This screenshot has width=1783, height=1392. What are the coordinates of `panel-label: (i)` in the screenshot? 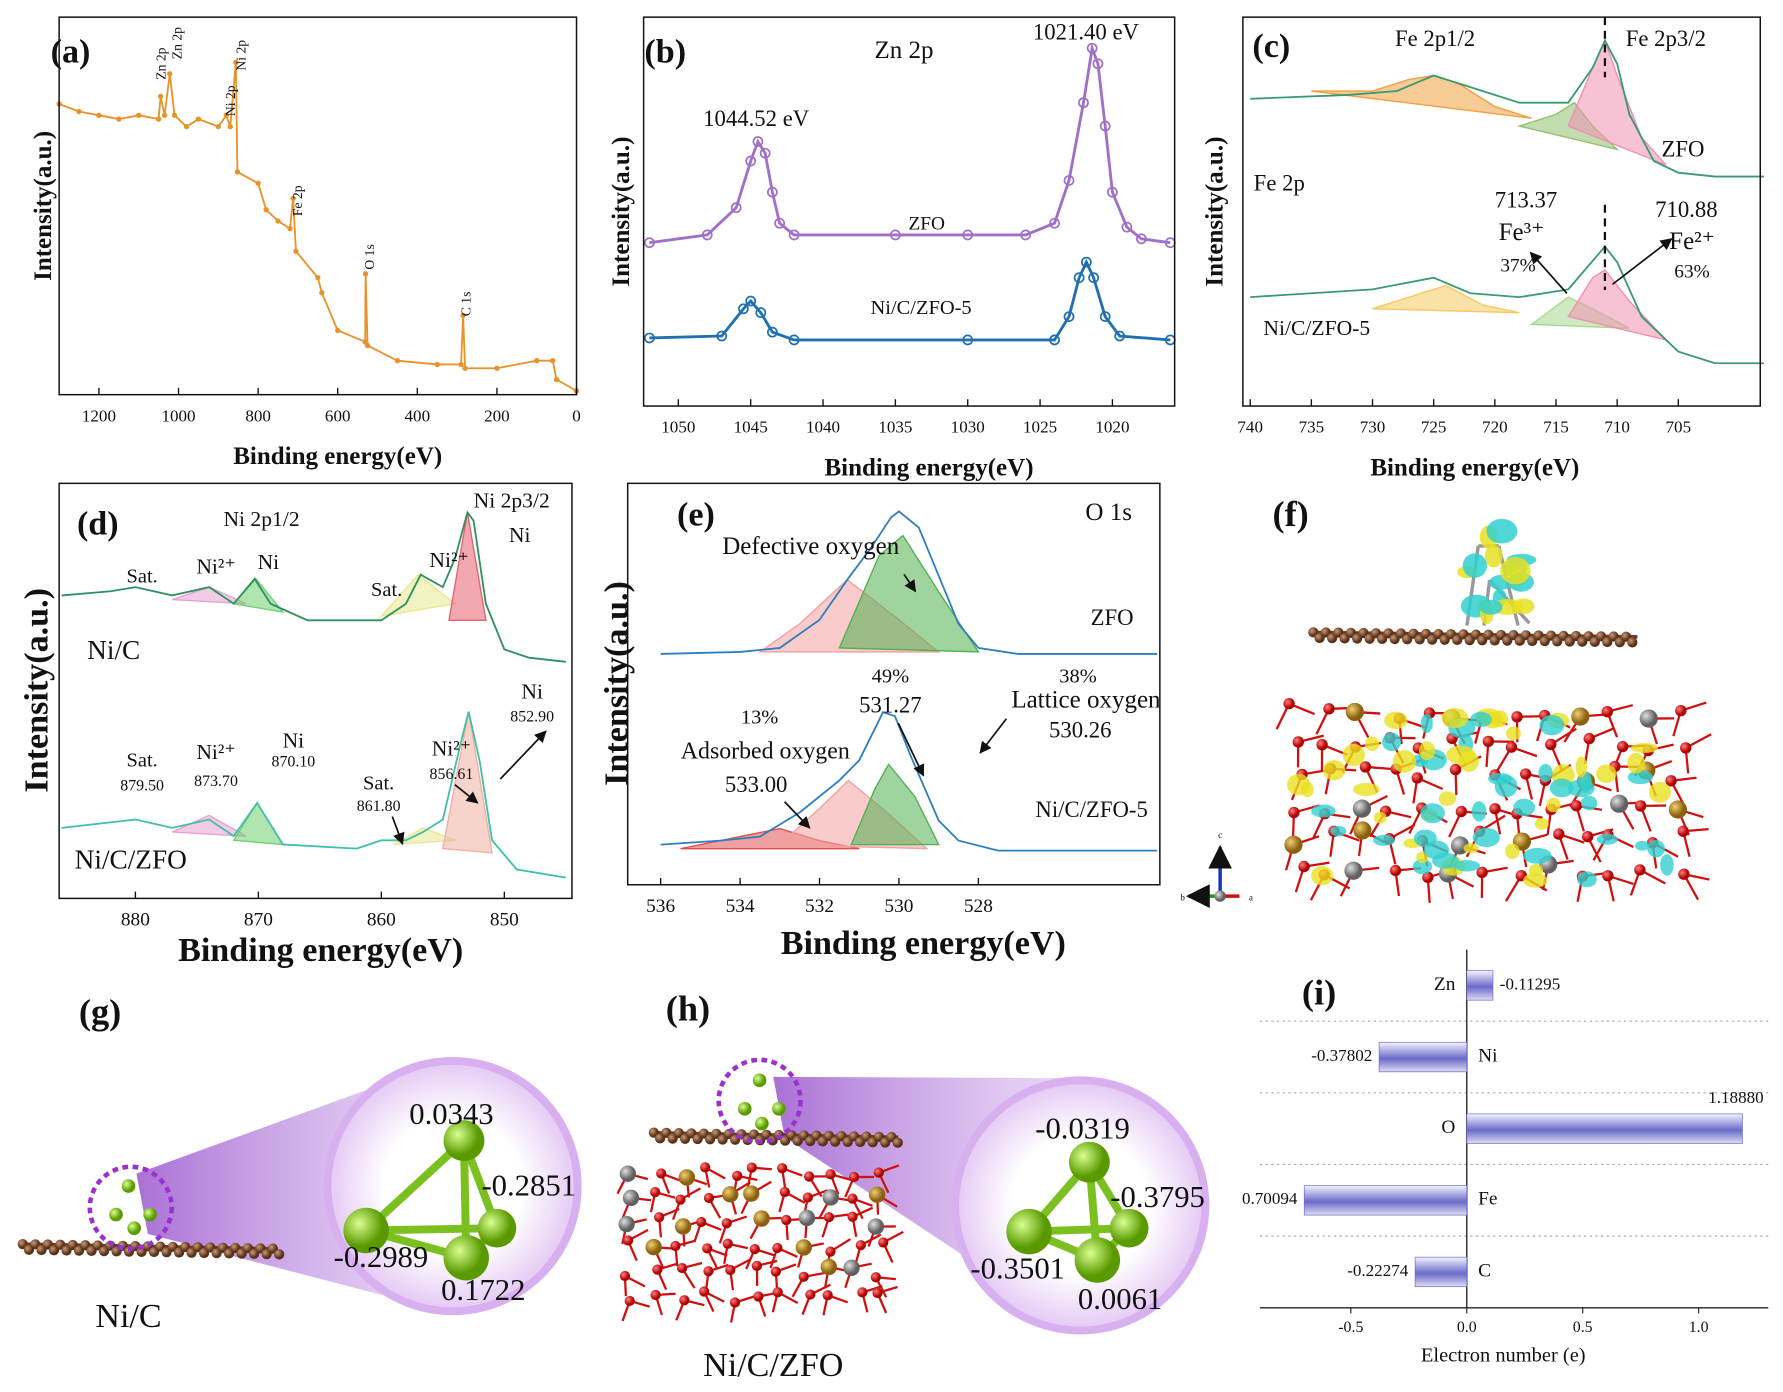 It's located at (1319, 993).